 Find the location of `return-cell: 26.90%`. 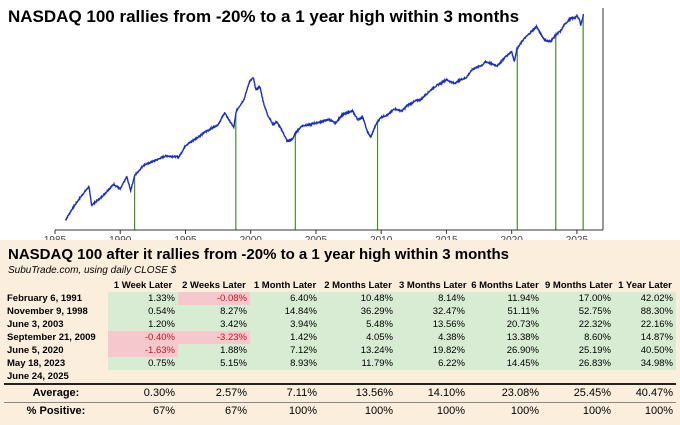

return-cell: 26.90% is located at coordinates (505, 350).